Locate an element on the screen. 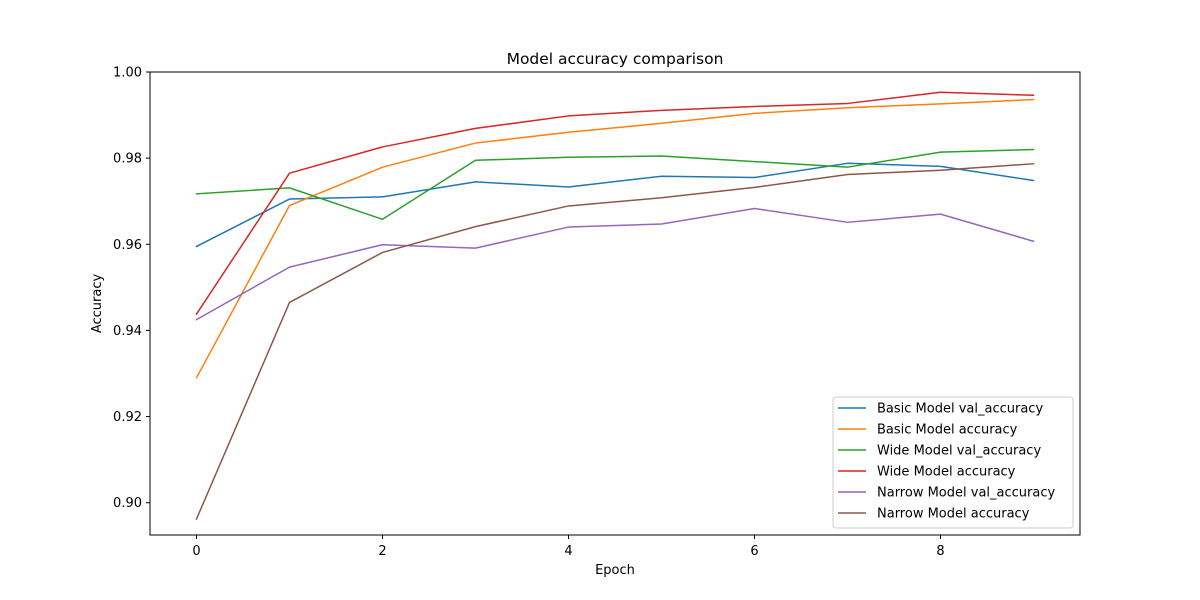  legend-entry-label: Basic Model val_accuracy is located at coordinates (960, 409).